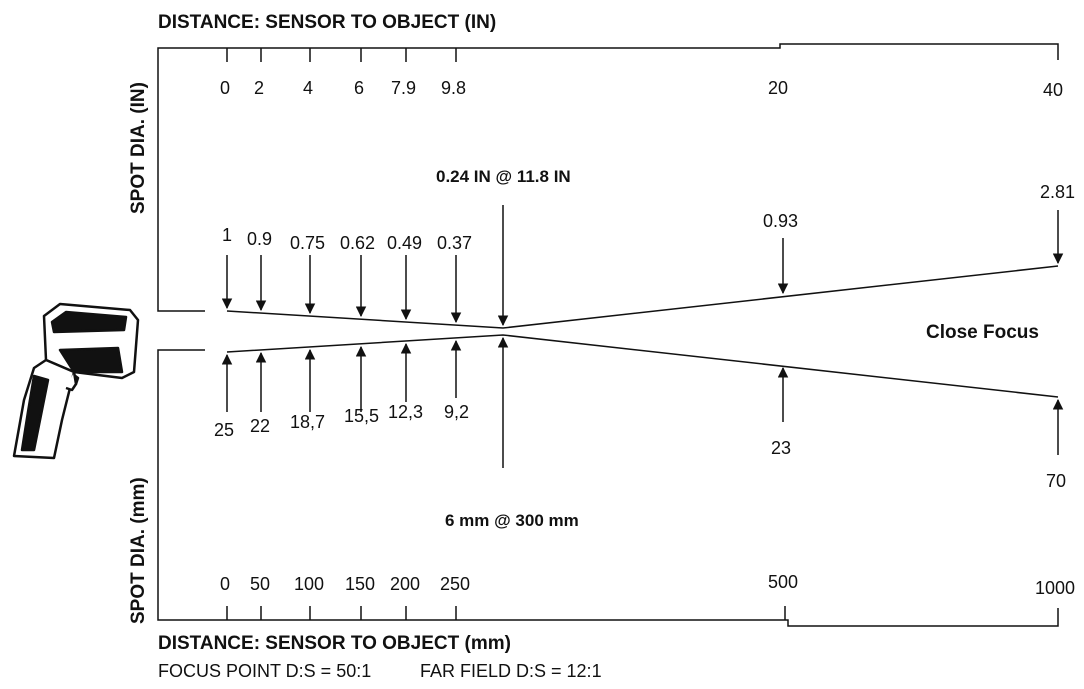 The height and width of the screenshot is (689, 1084). What do you see at coordinates (982, 333) in the screenshot?
I see `close-focus-label: Close Focus` at bounding box center [982, 333].